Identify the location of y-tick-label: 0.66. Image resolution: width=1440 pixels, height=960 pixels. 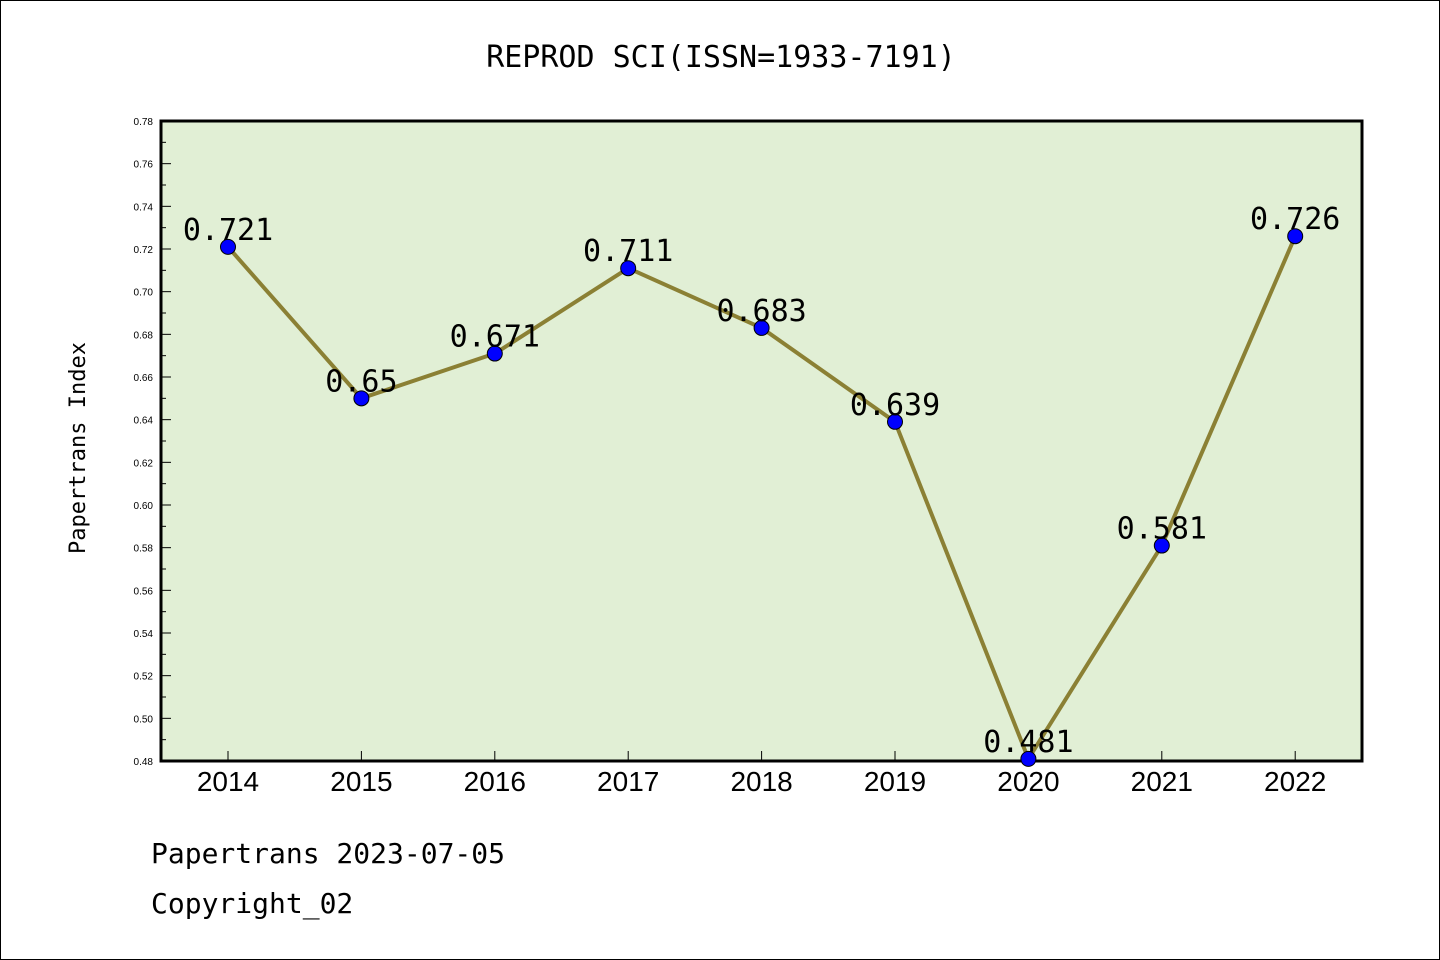
(144, 378).